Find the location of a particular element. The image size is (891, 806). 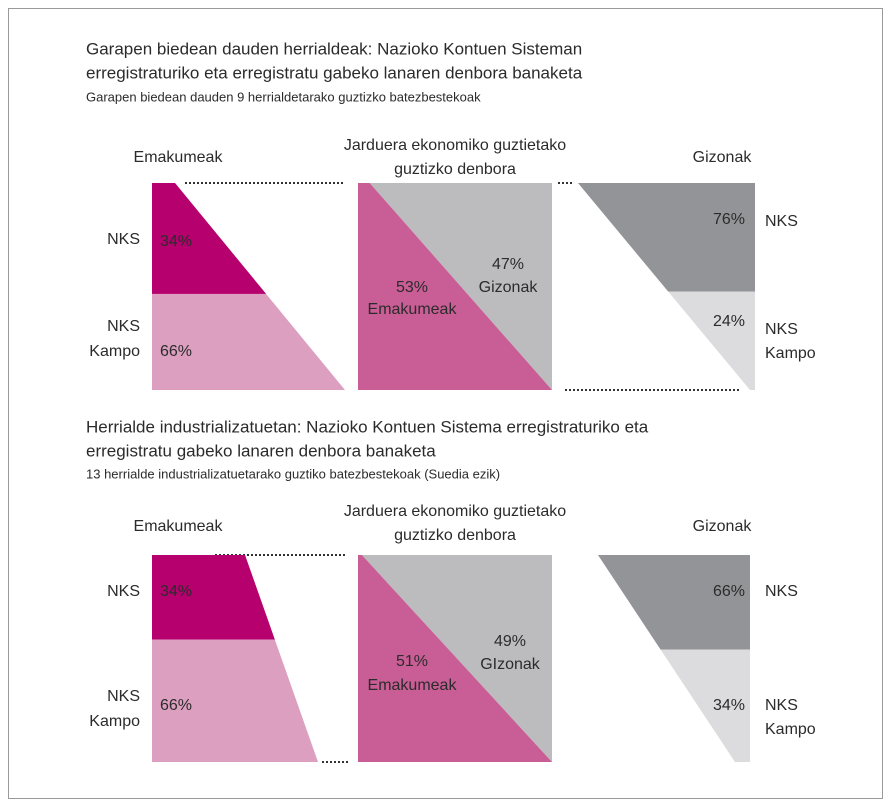

value-label: 49% is located at coordinates (510, 641).